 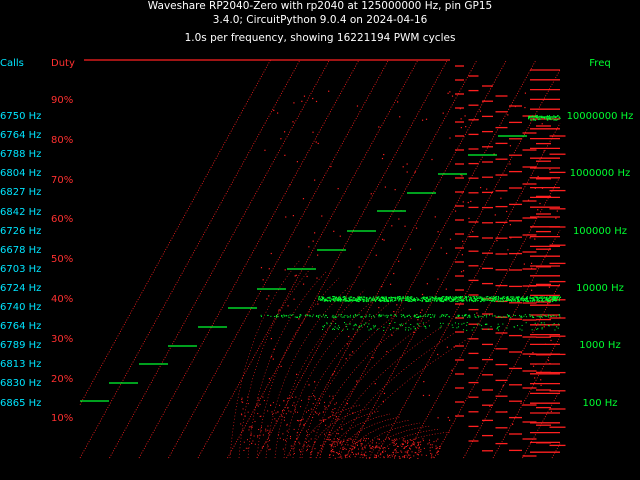 I want to click on chart-subtitle-version: 3.4.0; CircuitPython 9.0.4 on 2024-04-16, so click(x=320, y=20).